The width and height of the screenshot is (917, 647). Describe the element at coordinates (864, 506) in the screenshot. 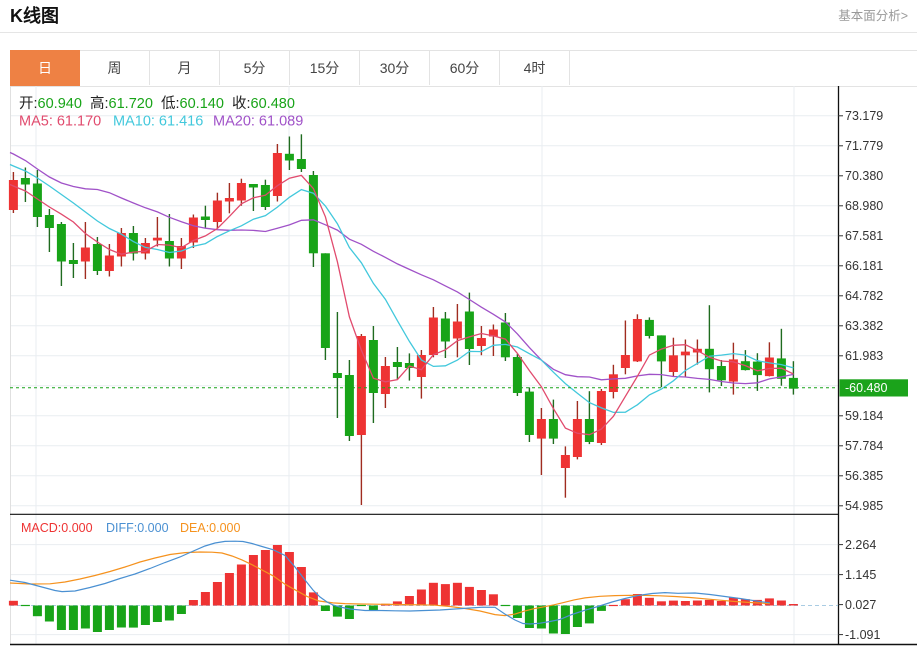

I see `svg-text: 54.985` at that location.